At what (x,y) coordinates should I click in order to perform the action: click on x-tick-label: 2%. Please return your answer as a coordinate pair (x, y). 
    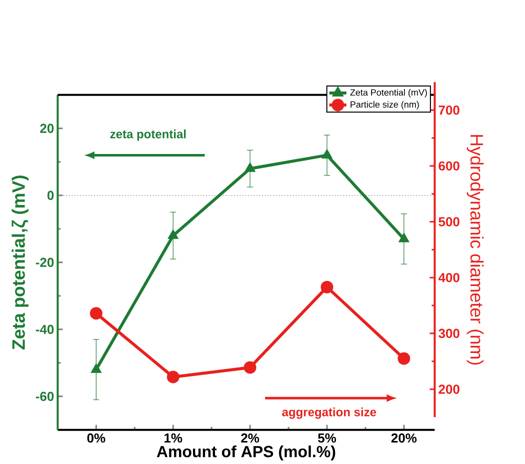
    Looking at the image, I should click on (250, 438).